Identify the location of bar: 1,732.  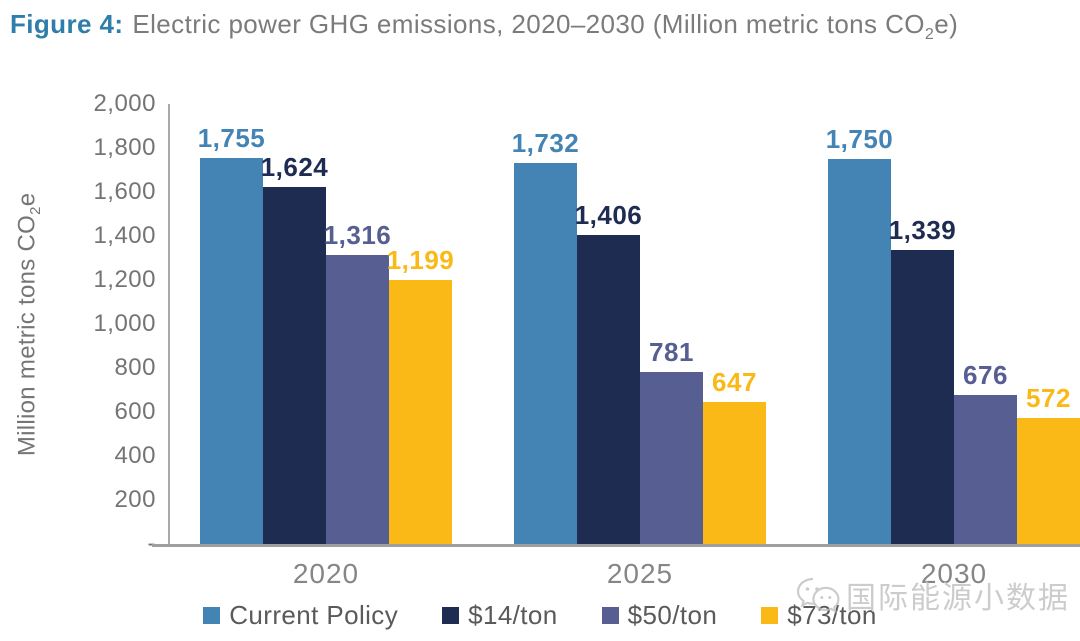
(545, 336).